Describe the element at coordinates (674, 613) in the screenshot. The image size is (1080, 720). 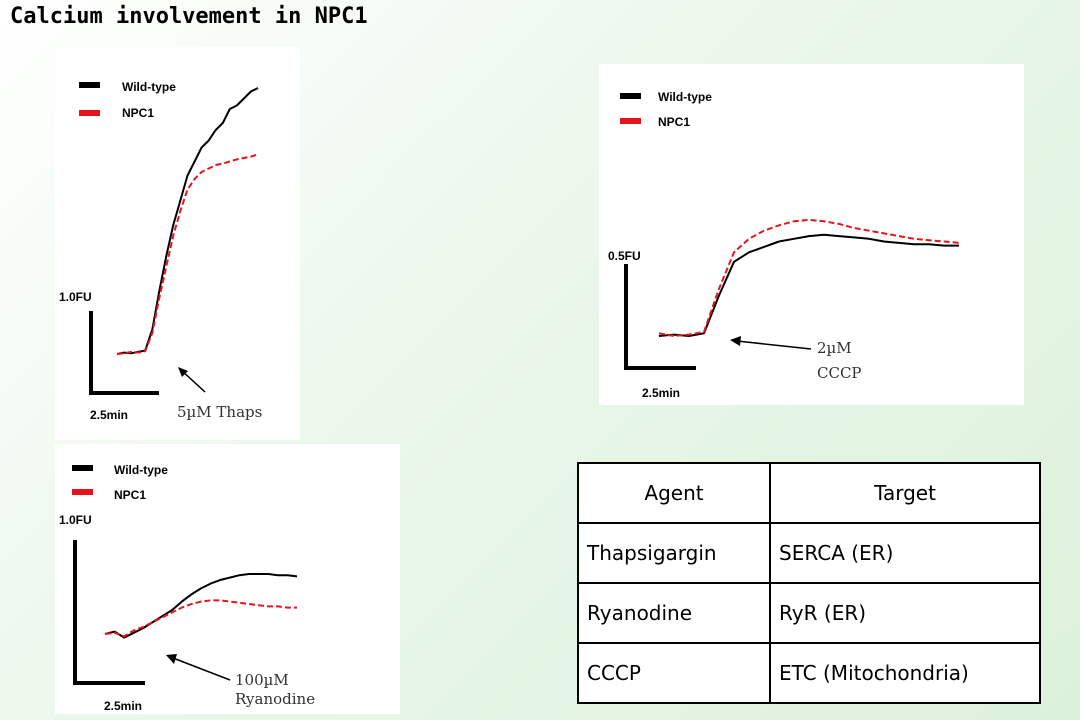
I see `table-cell-agent: Ryanodine` at that location.